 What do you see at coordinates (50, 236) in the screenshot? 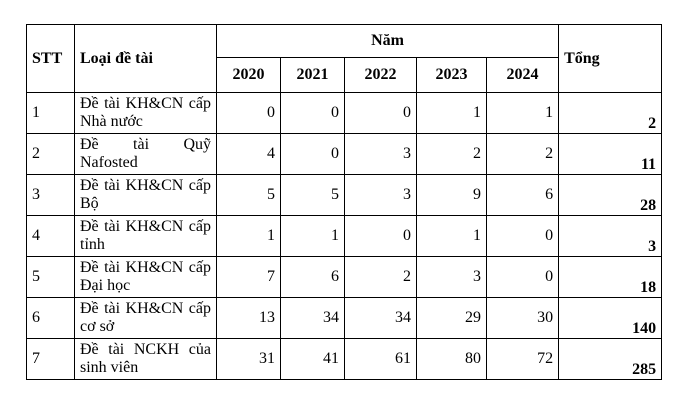
I see `row-stt: 4` at bounding box center [50, 236].